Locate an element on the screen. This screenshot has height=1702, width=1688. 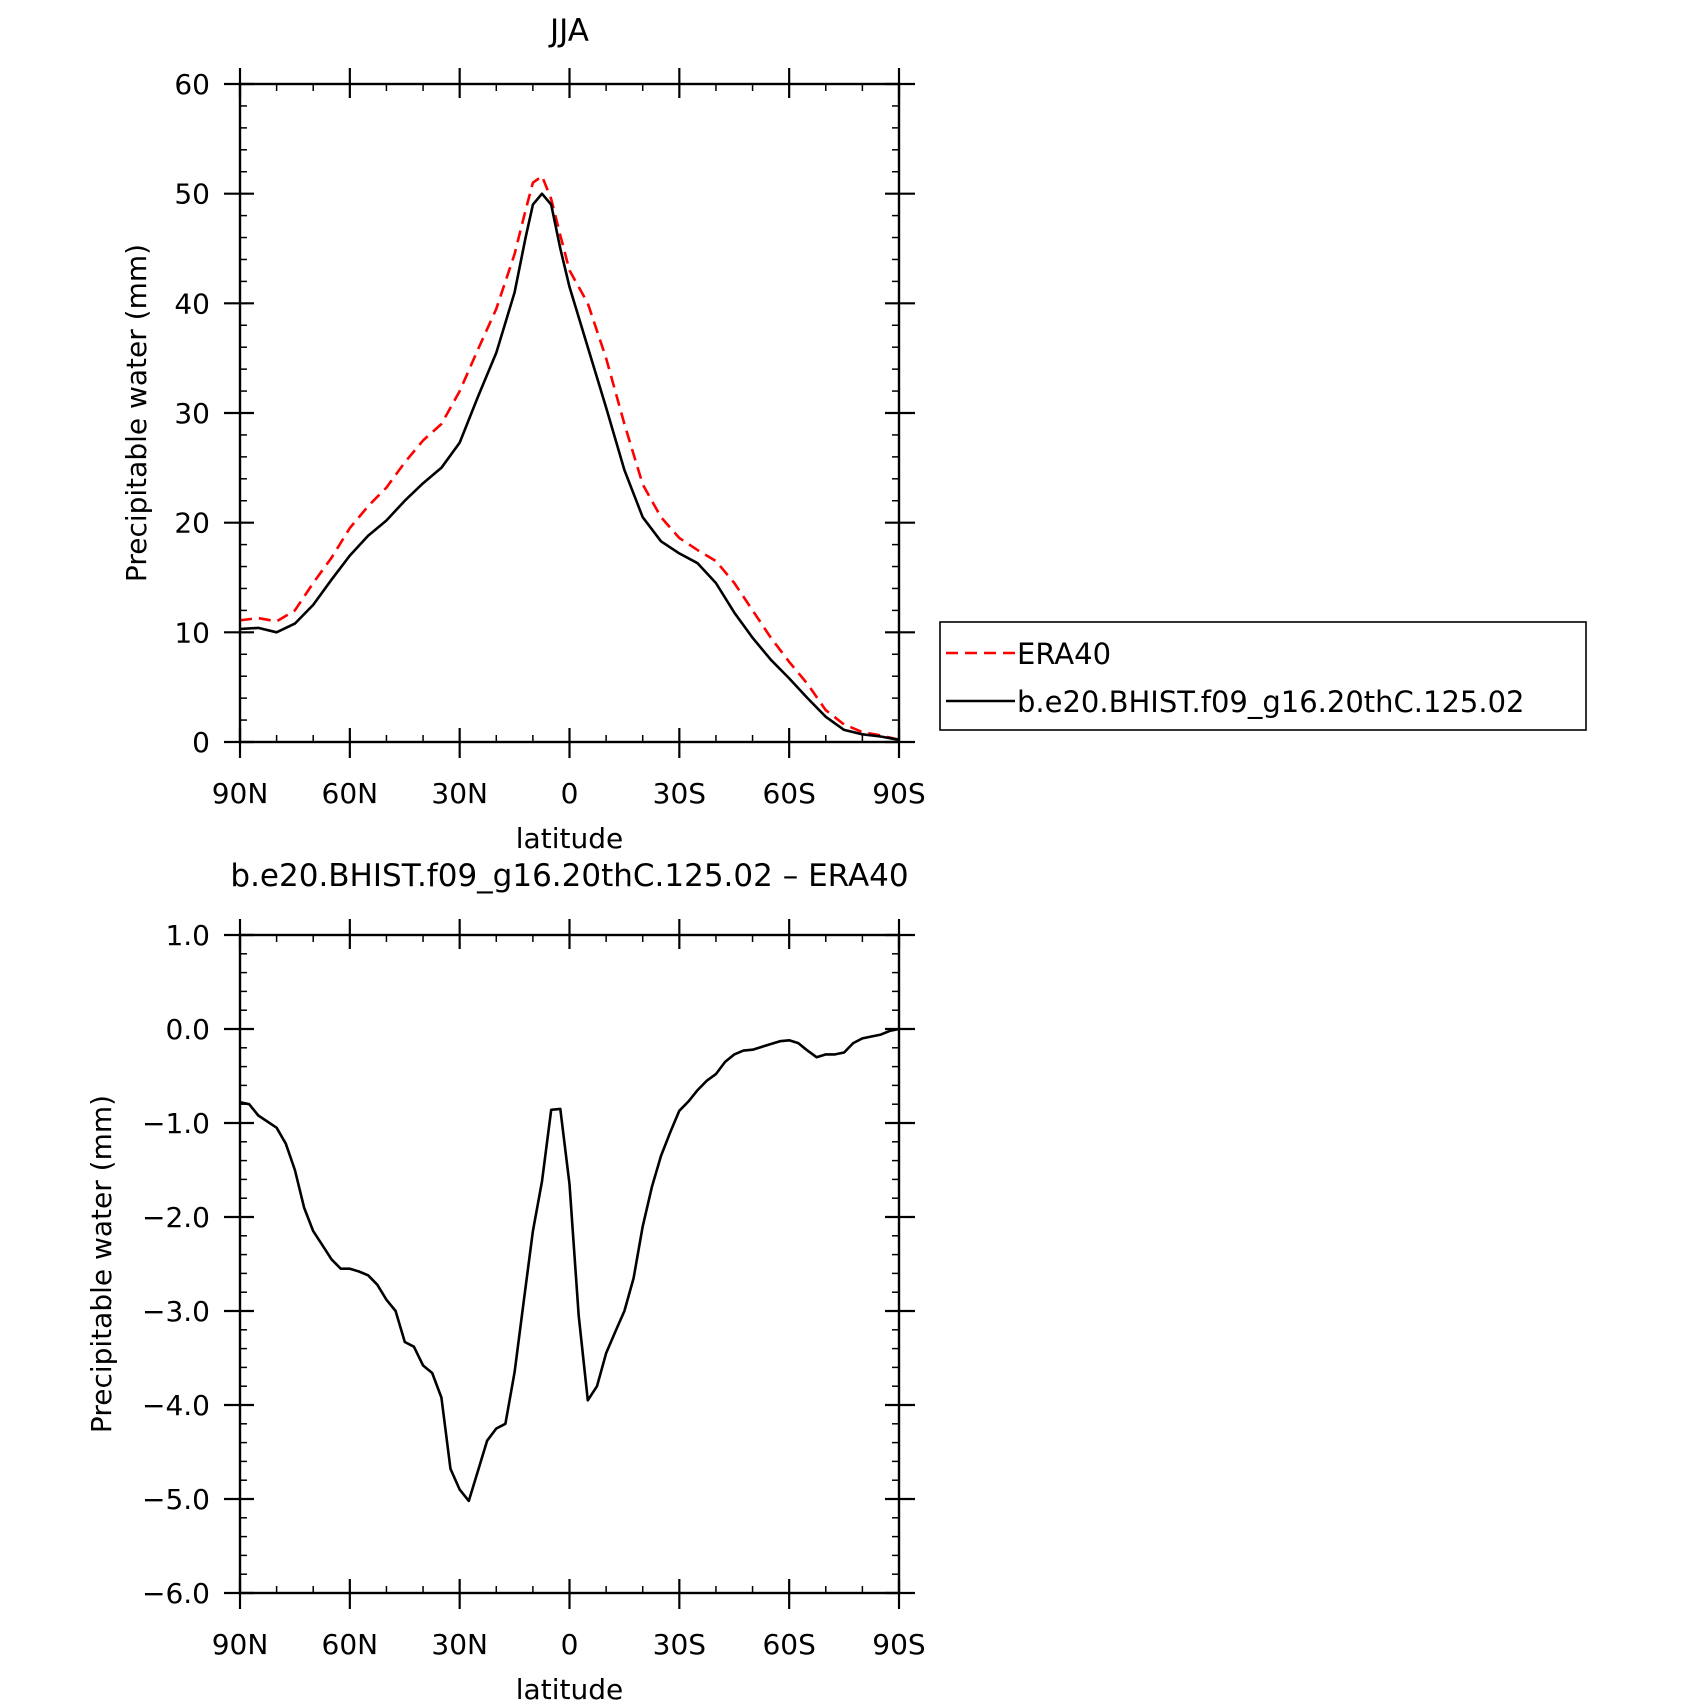
y-tick-label: −4.0 is located at coordinates (176, 1405).